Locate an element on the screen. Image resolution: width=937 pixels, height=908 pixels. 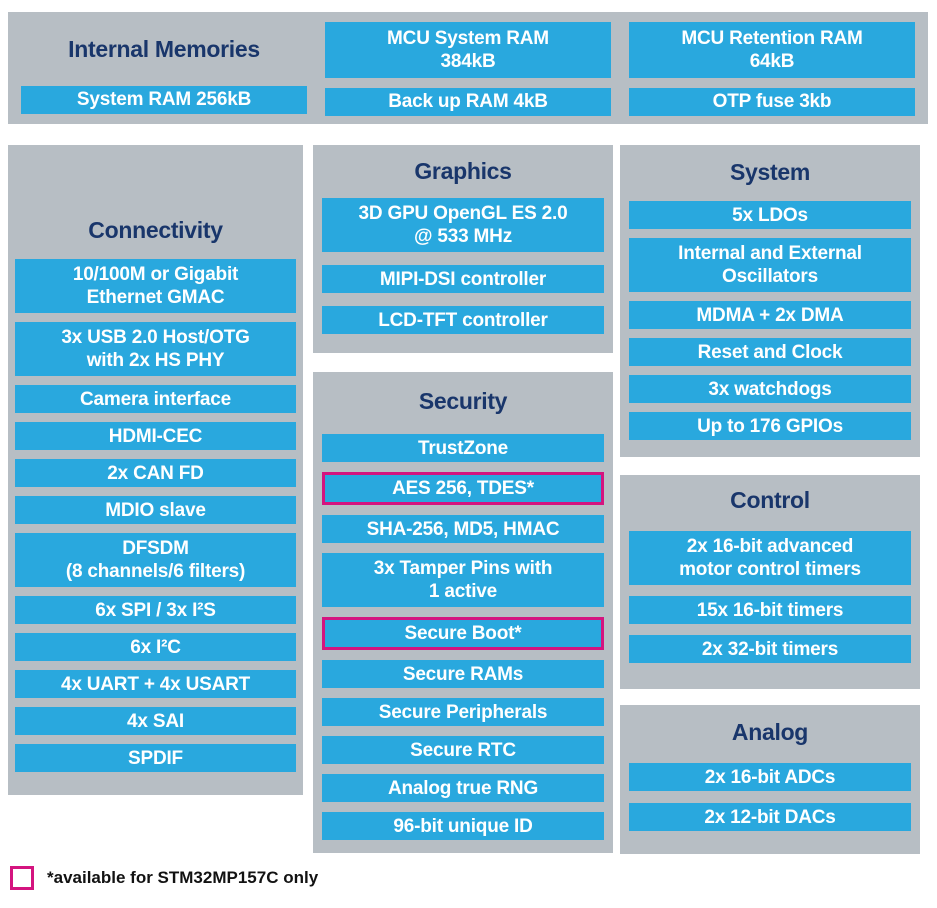
block-aes-tdes: AES 256, TDES* is located at coordinates (463, 489).